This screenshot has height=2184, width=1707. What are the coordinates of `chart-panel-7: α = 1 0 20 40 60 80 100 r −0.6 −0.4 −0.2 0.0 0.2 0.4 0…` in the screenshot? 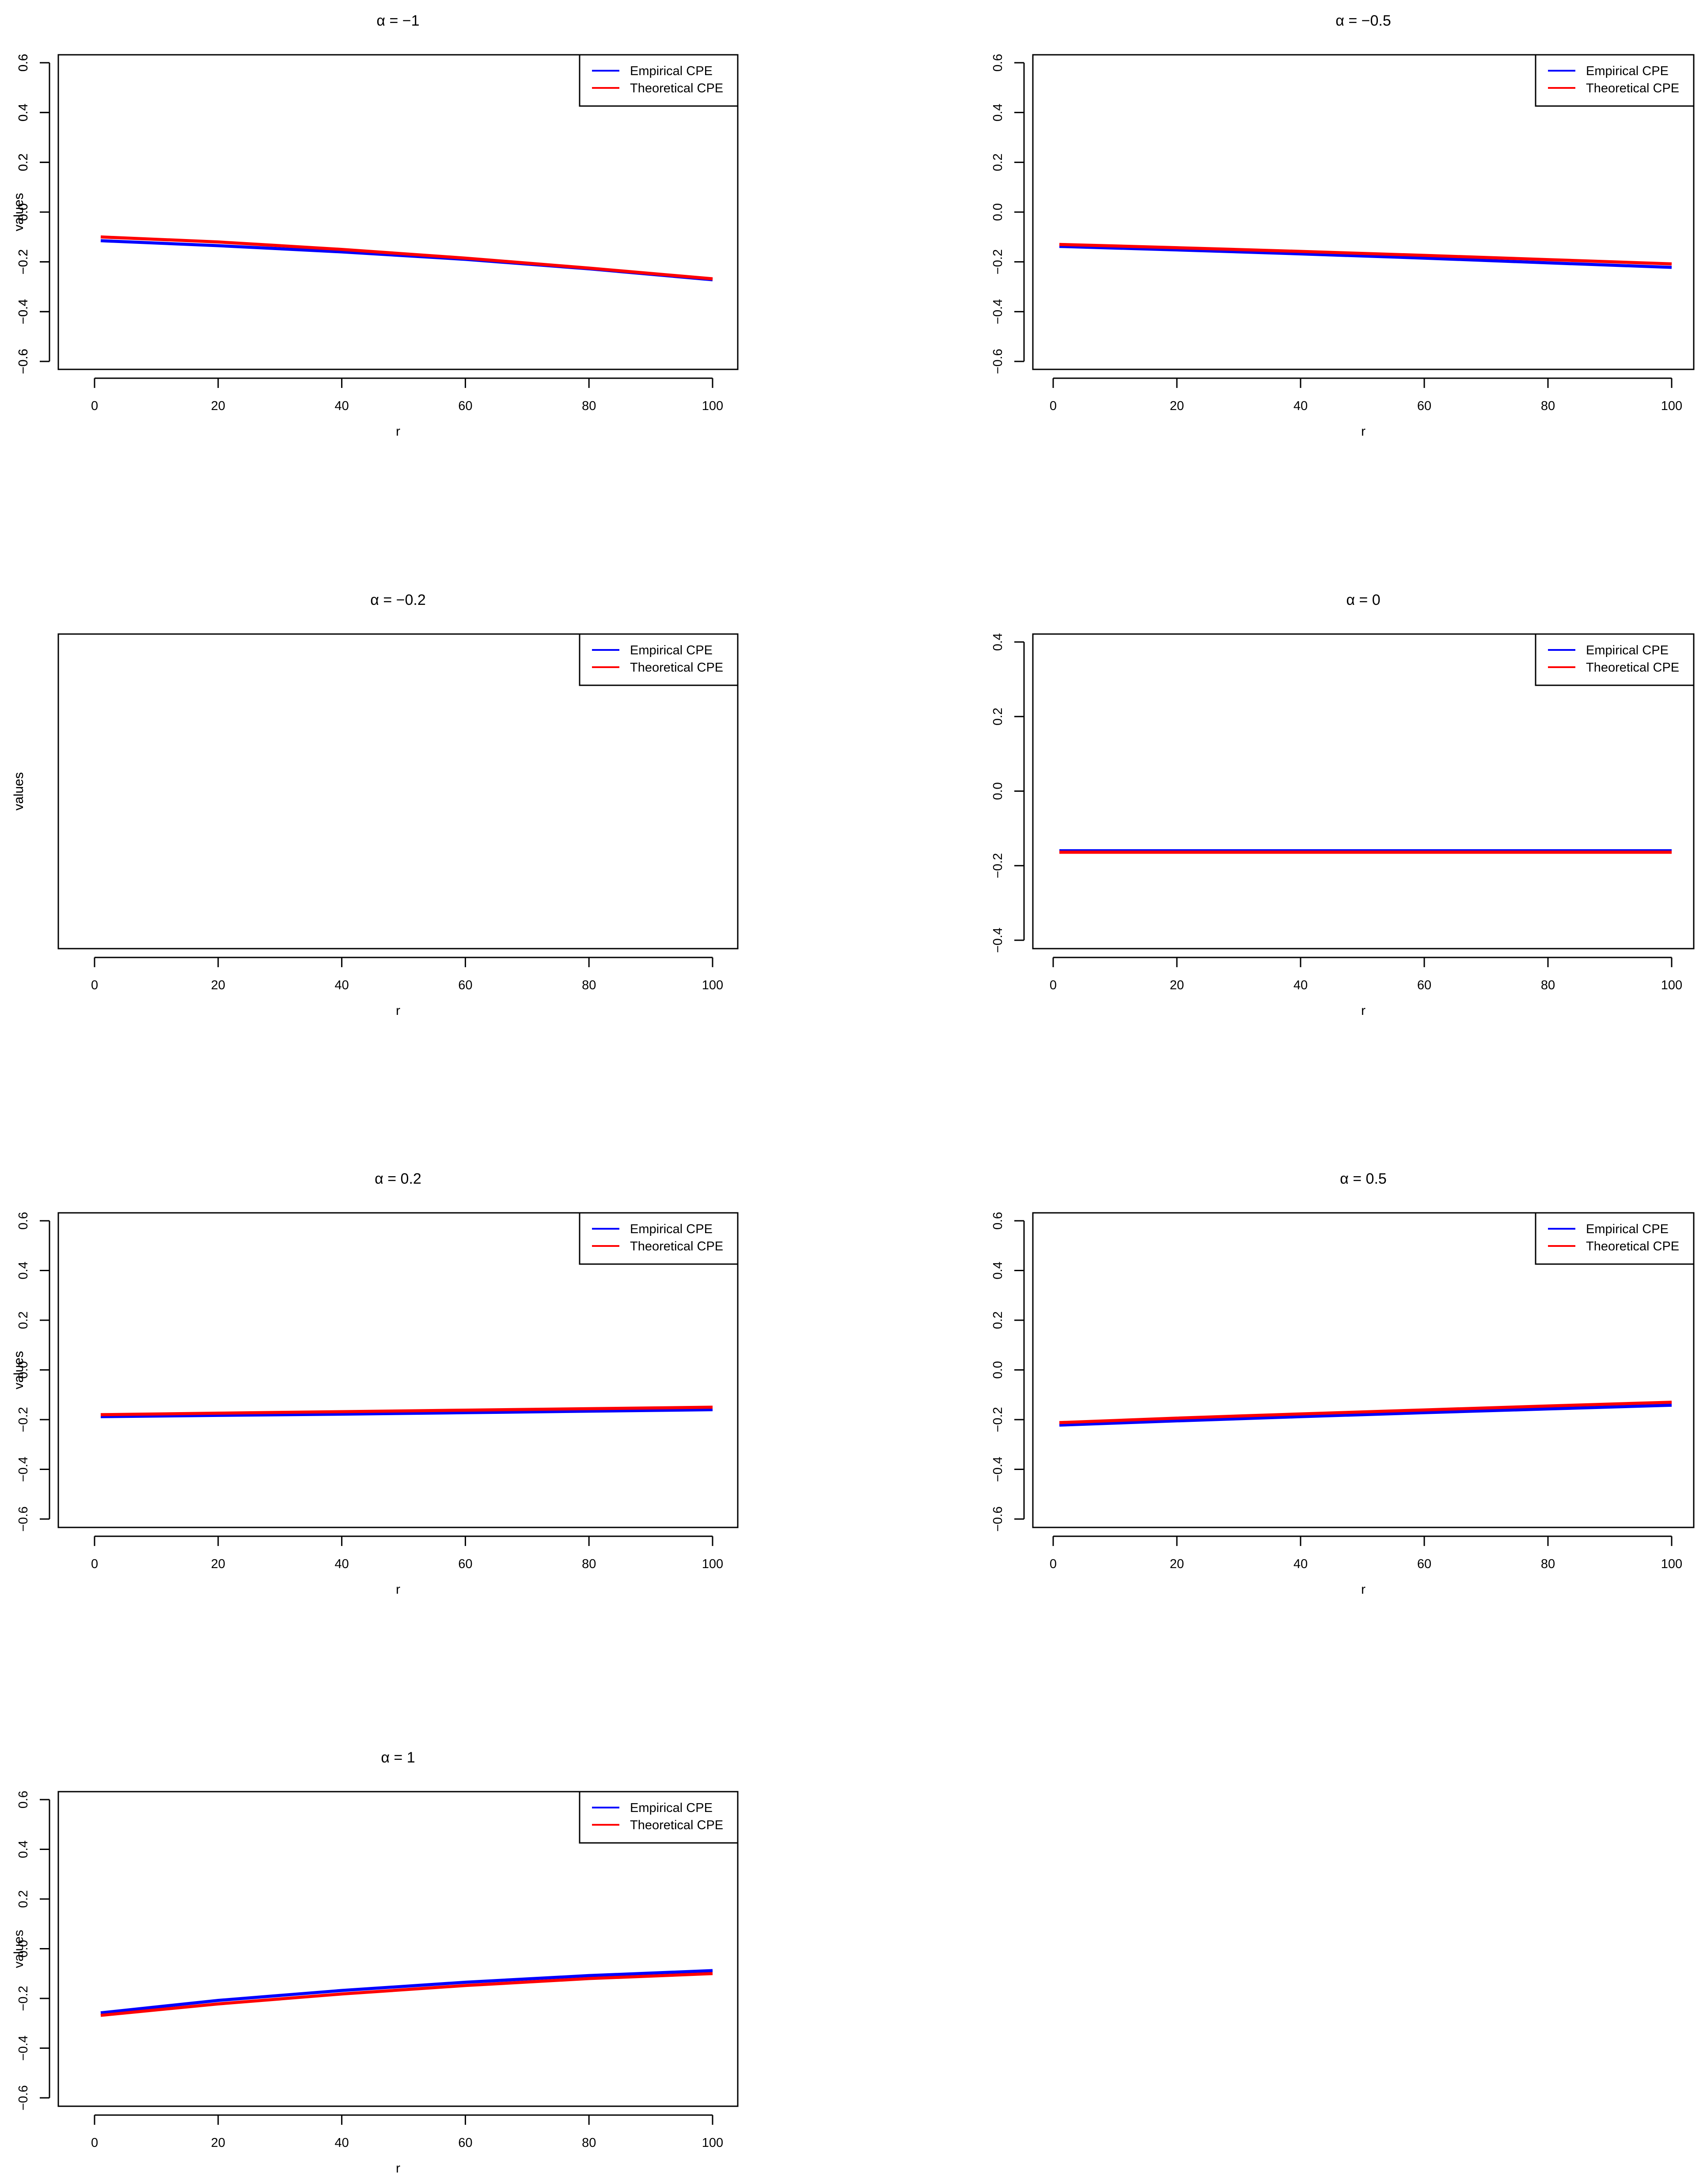 It's located at (375, 1962).